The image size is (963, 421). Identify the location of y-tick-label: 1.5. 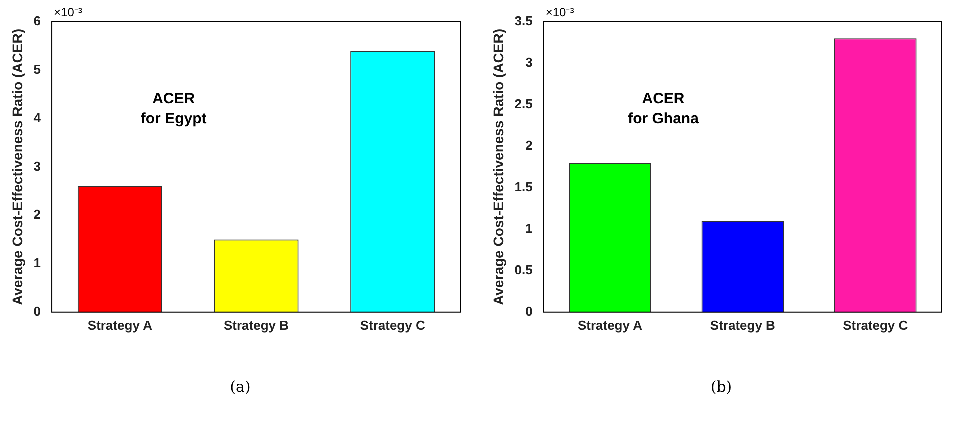
(523, 187).